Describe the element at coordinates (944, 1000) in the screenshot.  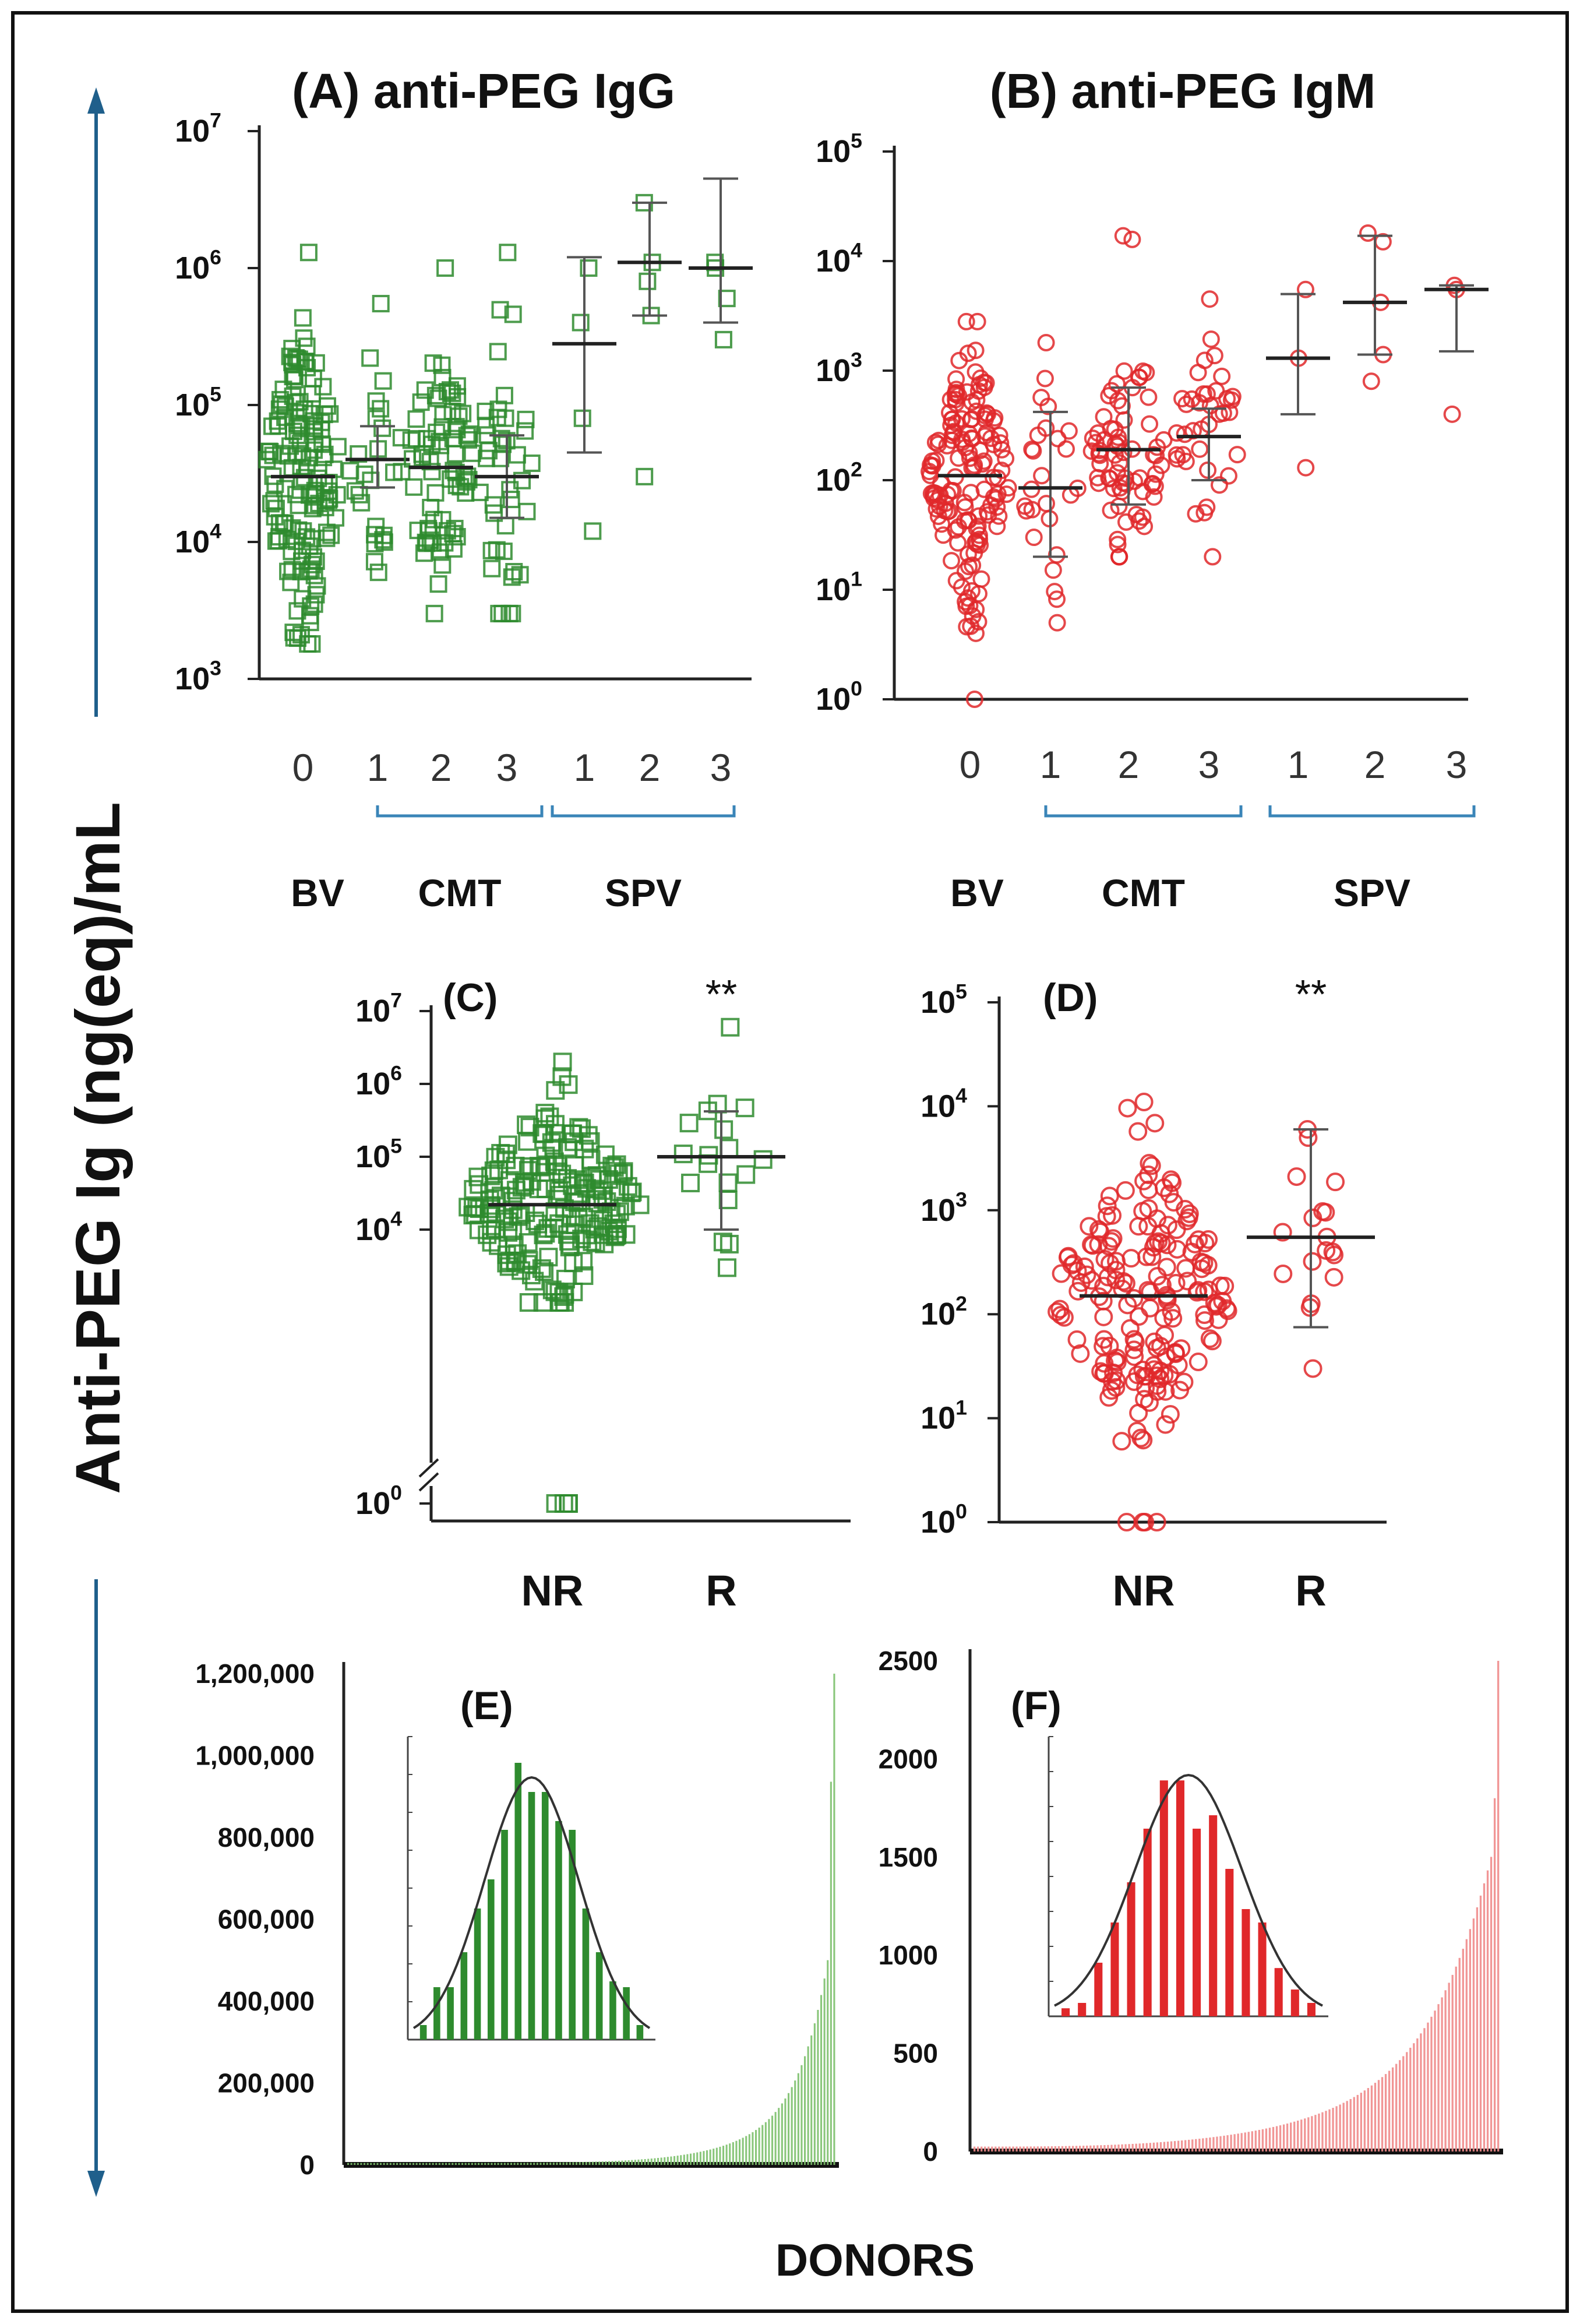
I see `y-tick-label: 10⁵` at that location.